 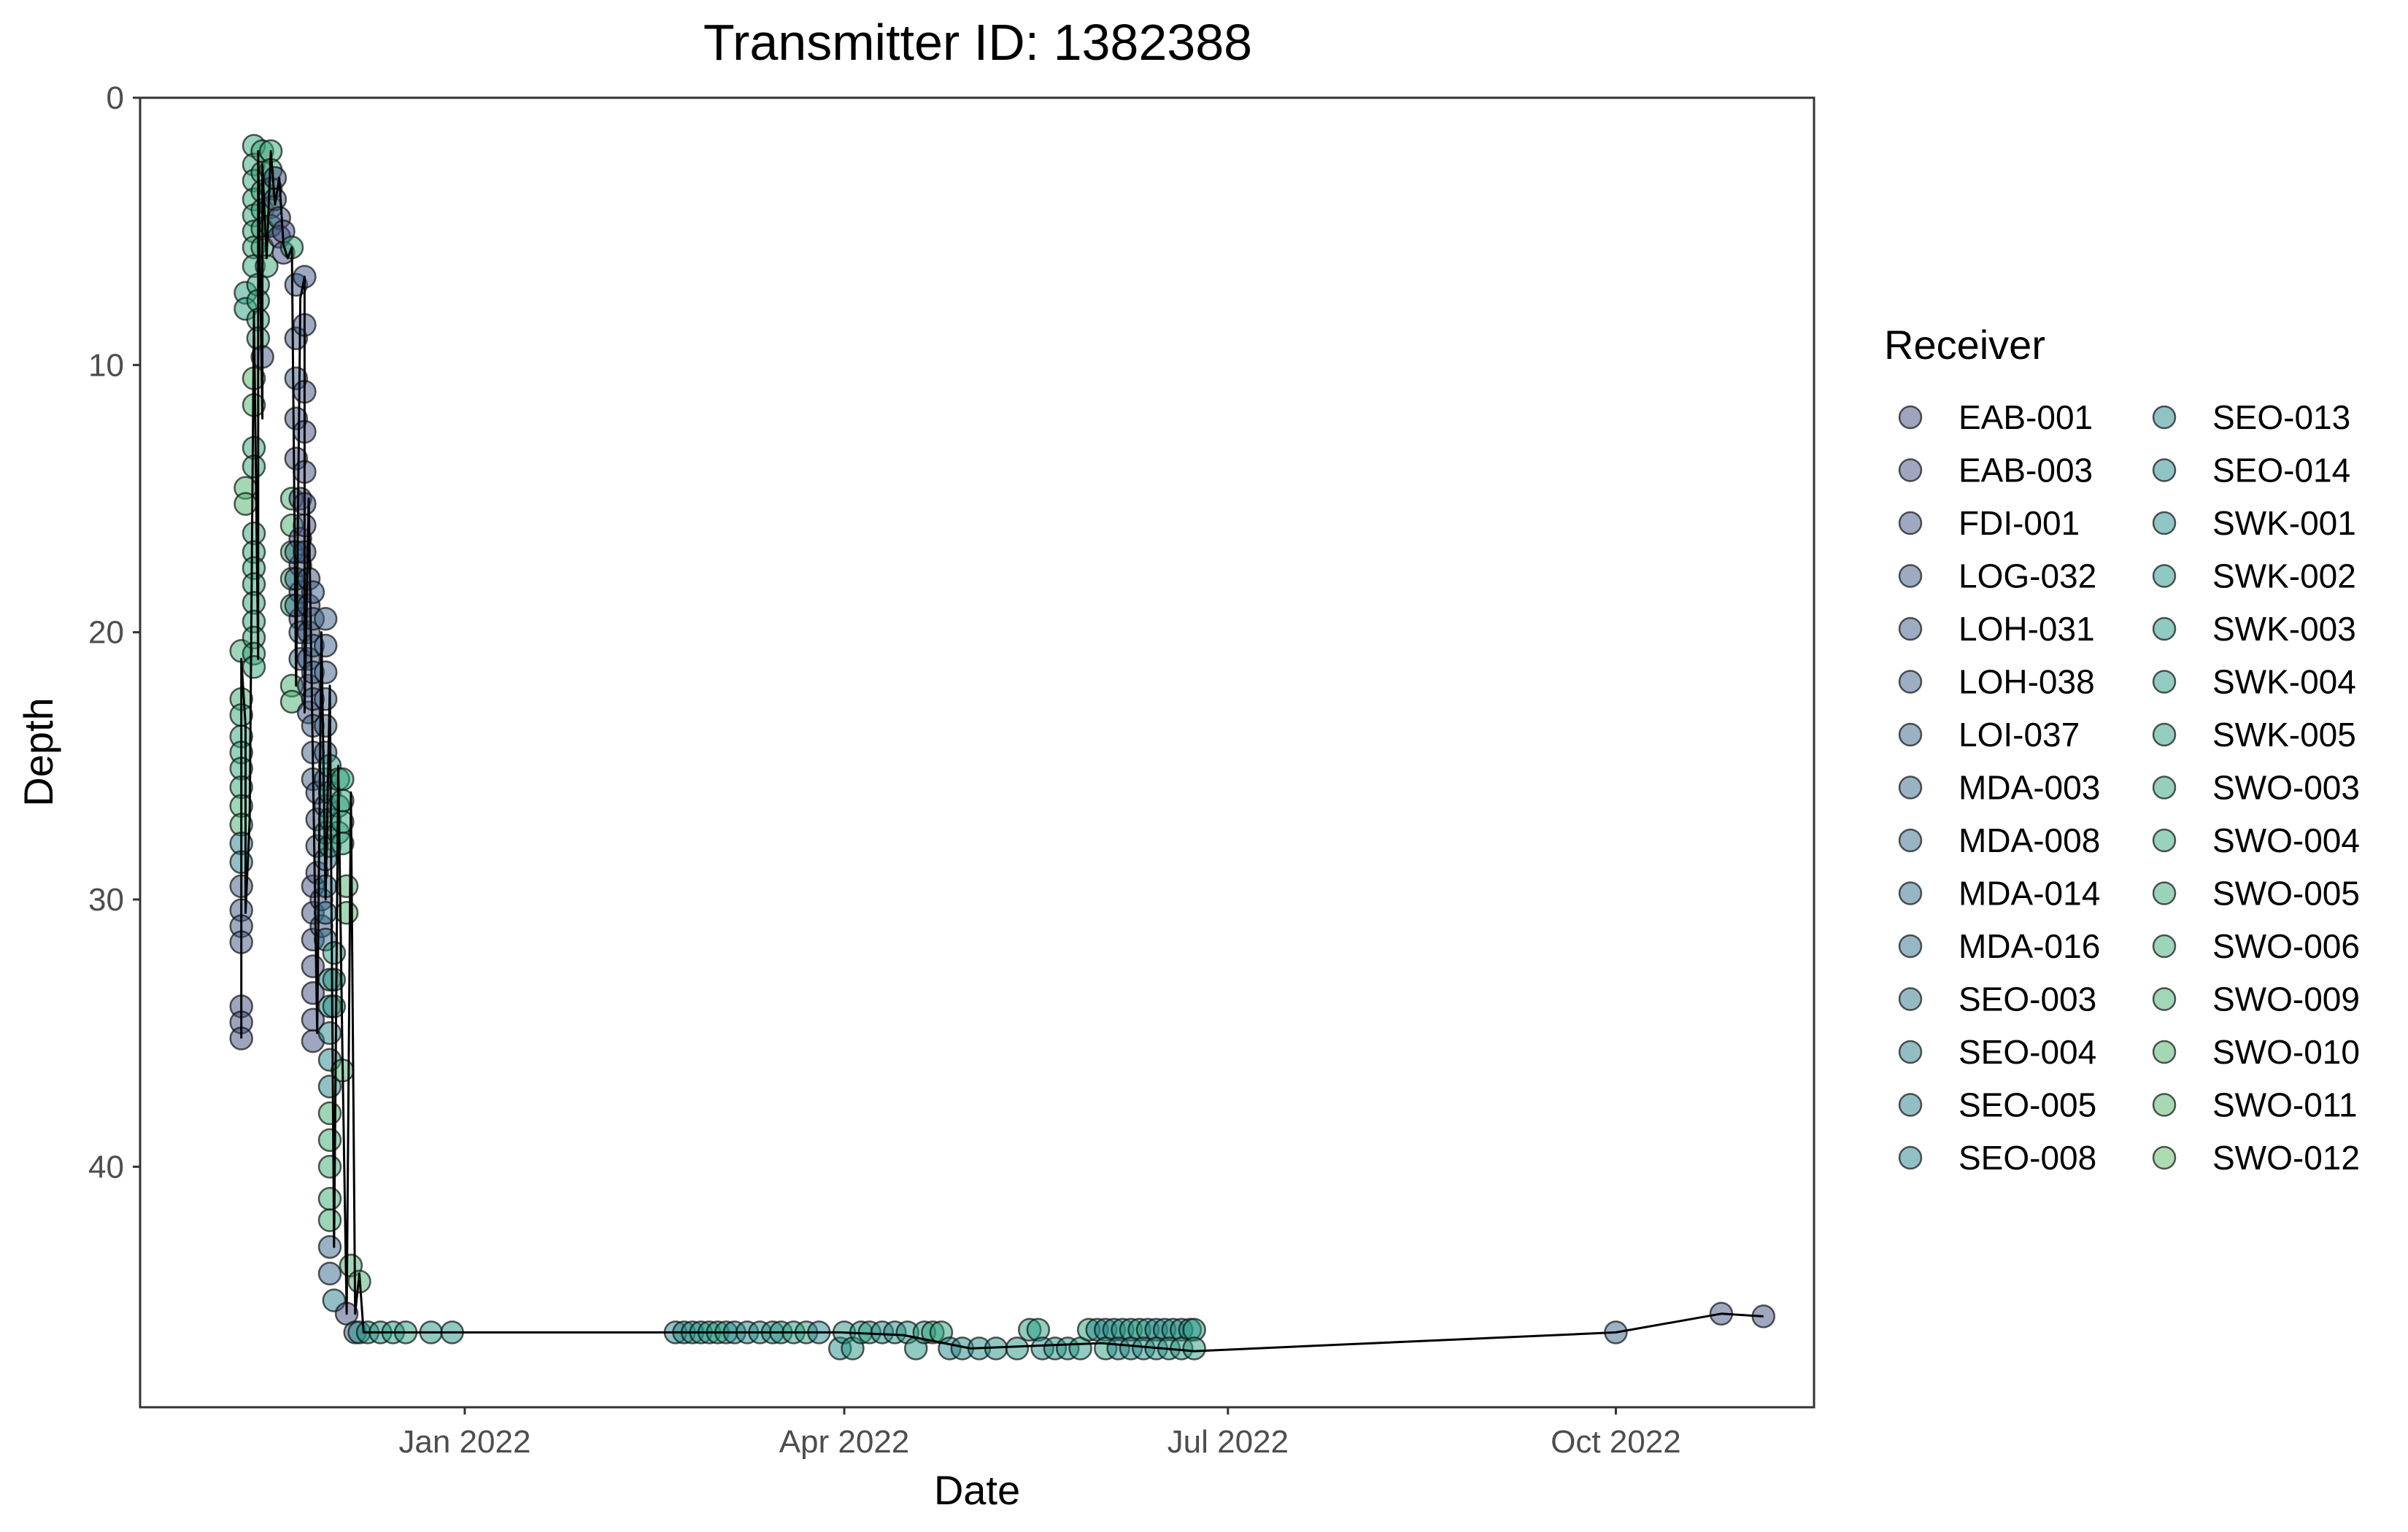 I want to click on legend-label: SWO-003, so click(x=2286, y=788).